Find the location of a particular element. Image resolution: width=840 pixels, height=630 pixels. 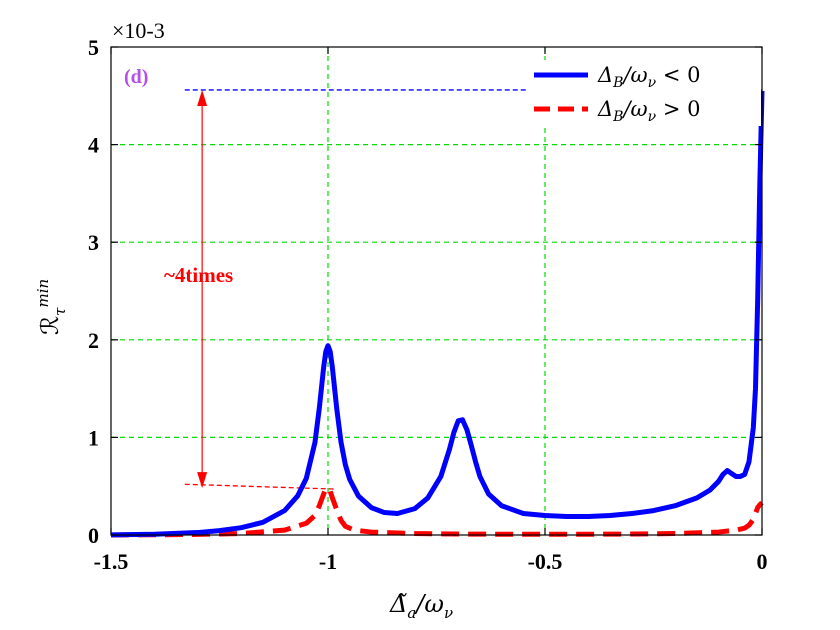

y-tick-label-0: 0 is located at coordinates (93, 535).